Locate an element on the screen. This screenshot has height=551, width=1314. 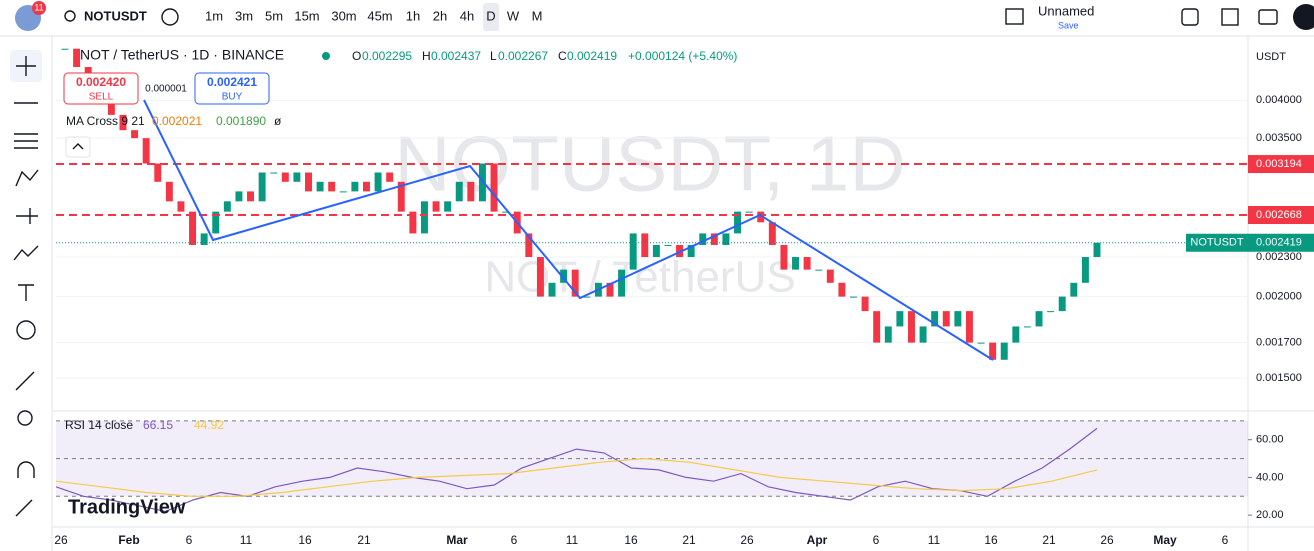
compare-icon is located at coordinates (170, 17).